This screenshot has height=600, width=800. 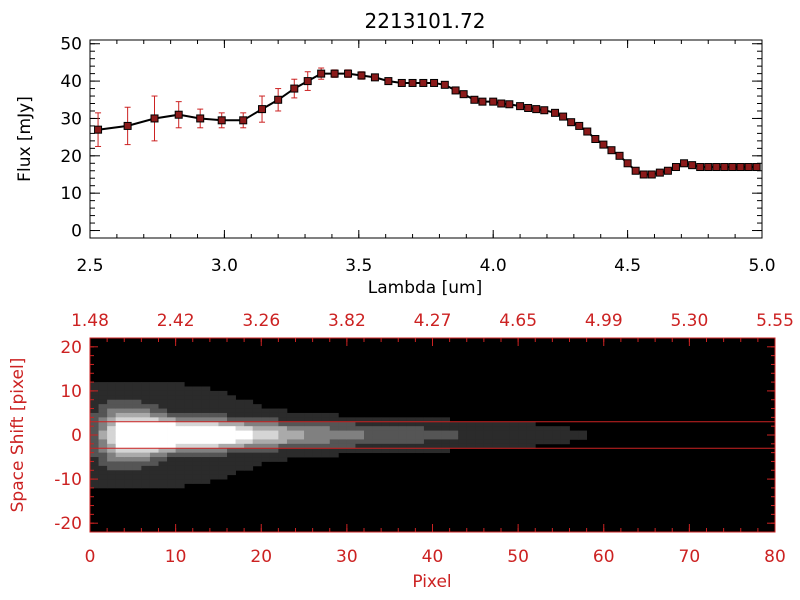 I want to click on spectrum-x-tick-label: 3.5, so click(x=358, y=266).